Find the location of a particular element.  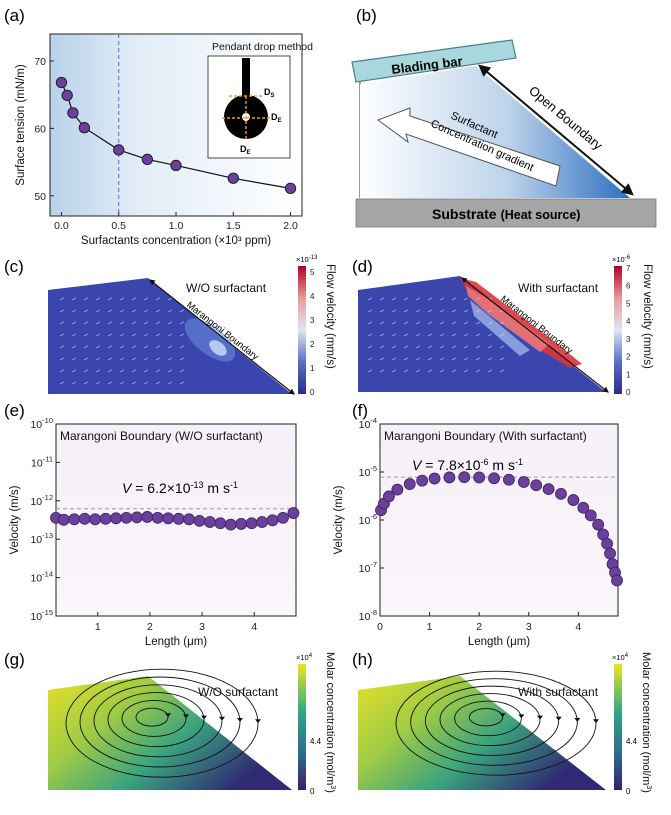

panel-f-xtick: 0 is located at coordinates (380, 627).